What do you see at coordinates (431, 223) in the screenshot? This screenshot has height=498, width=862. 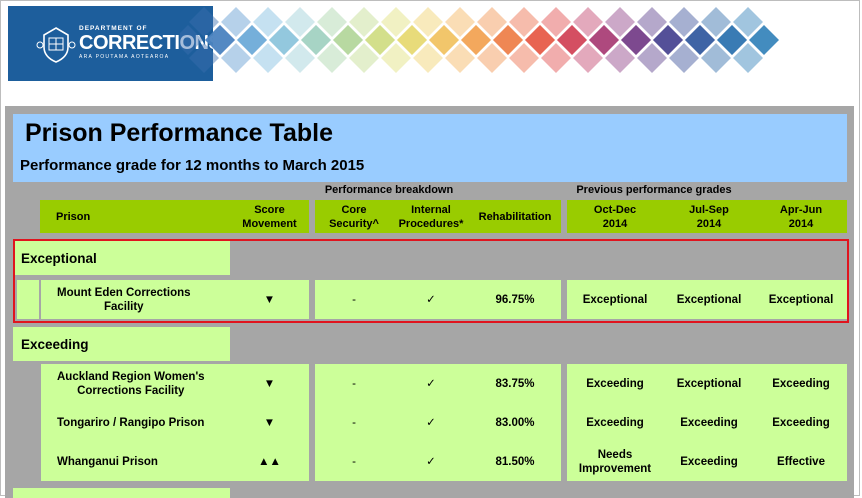 I see `column-header-internal-line2: Procedures*` at bounding box center [431, 223].